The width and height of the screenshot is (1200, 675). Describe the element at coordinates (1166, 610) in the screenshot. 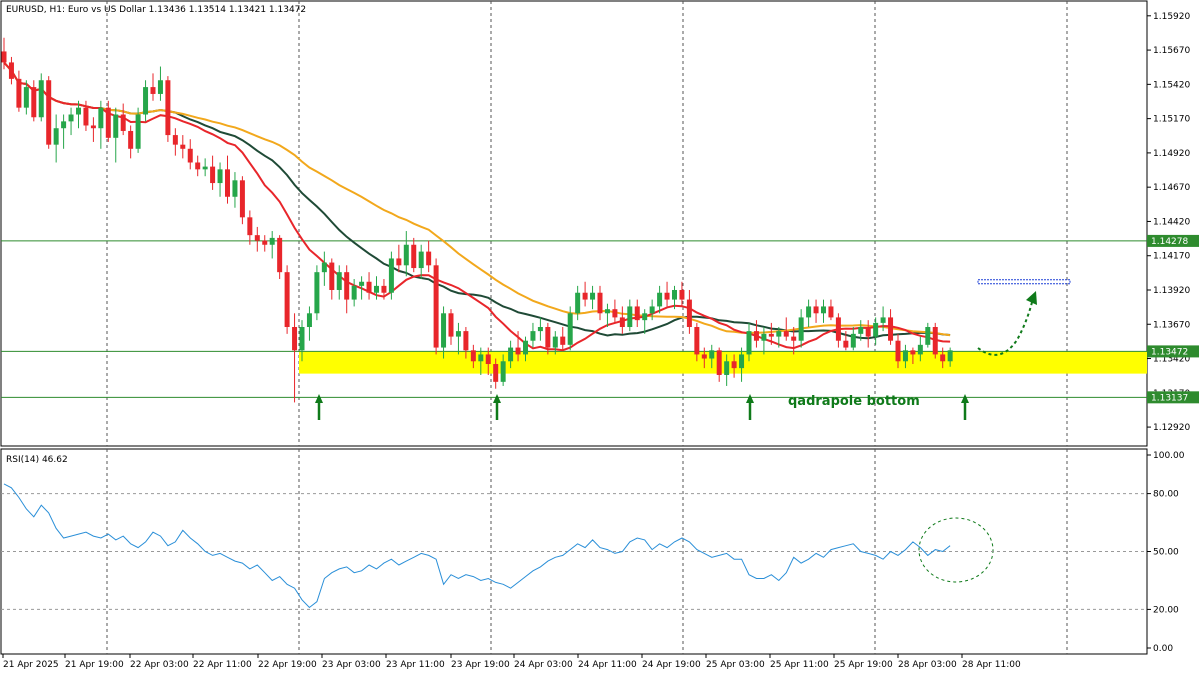

I see `rsi-y-tick-label: 20.00` at that location.